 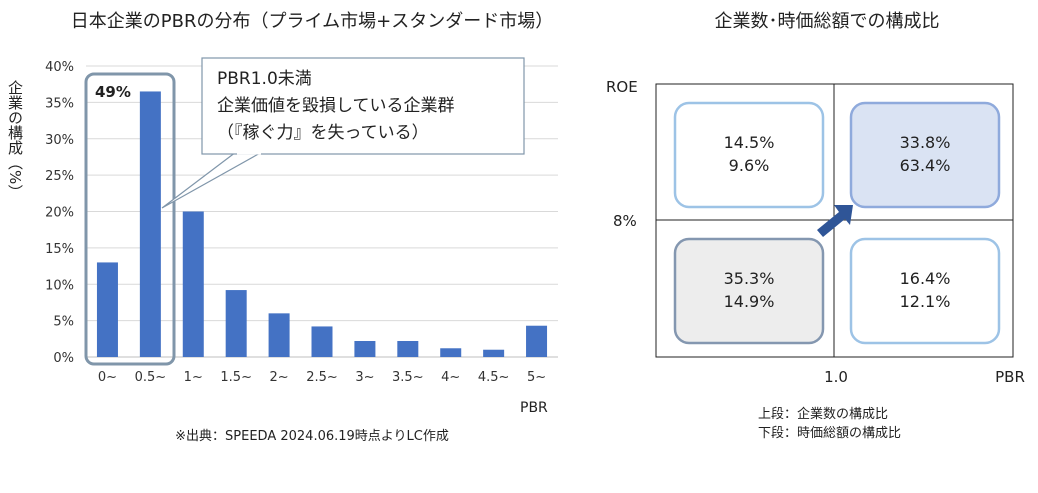 I want to click on quadrant-bottom-left-box, so click(x=749, y=291).